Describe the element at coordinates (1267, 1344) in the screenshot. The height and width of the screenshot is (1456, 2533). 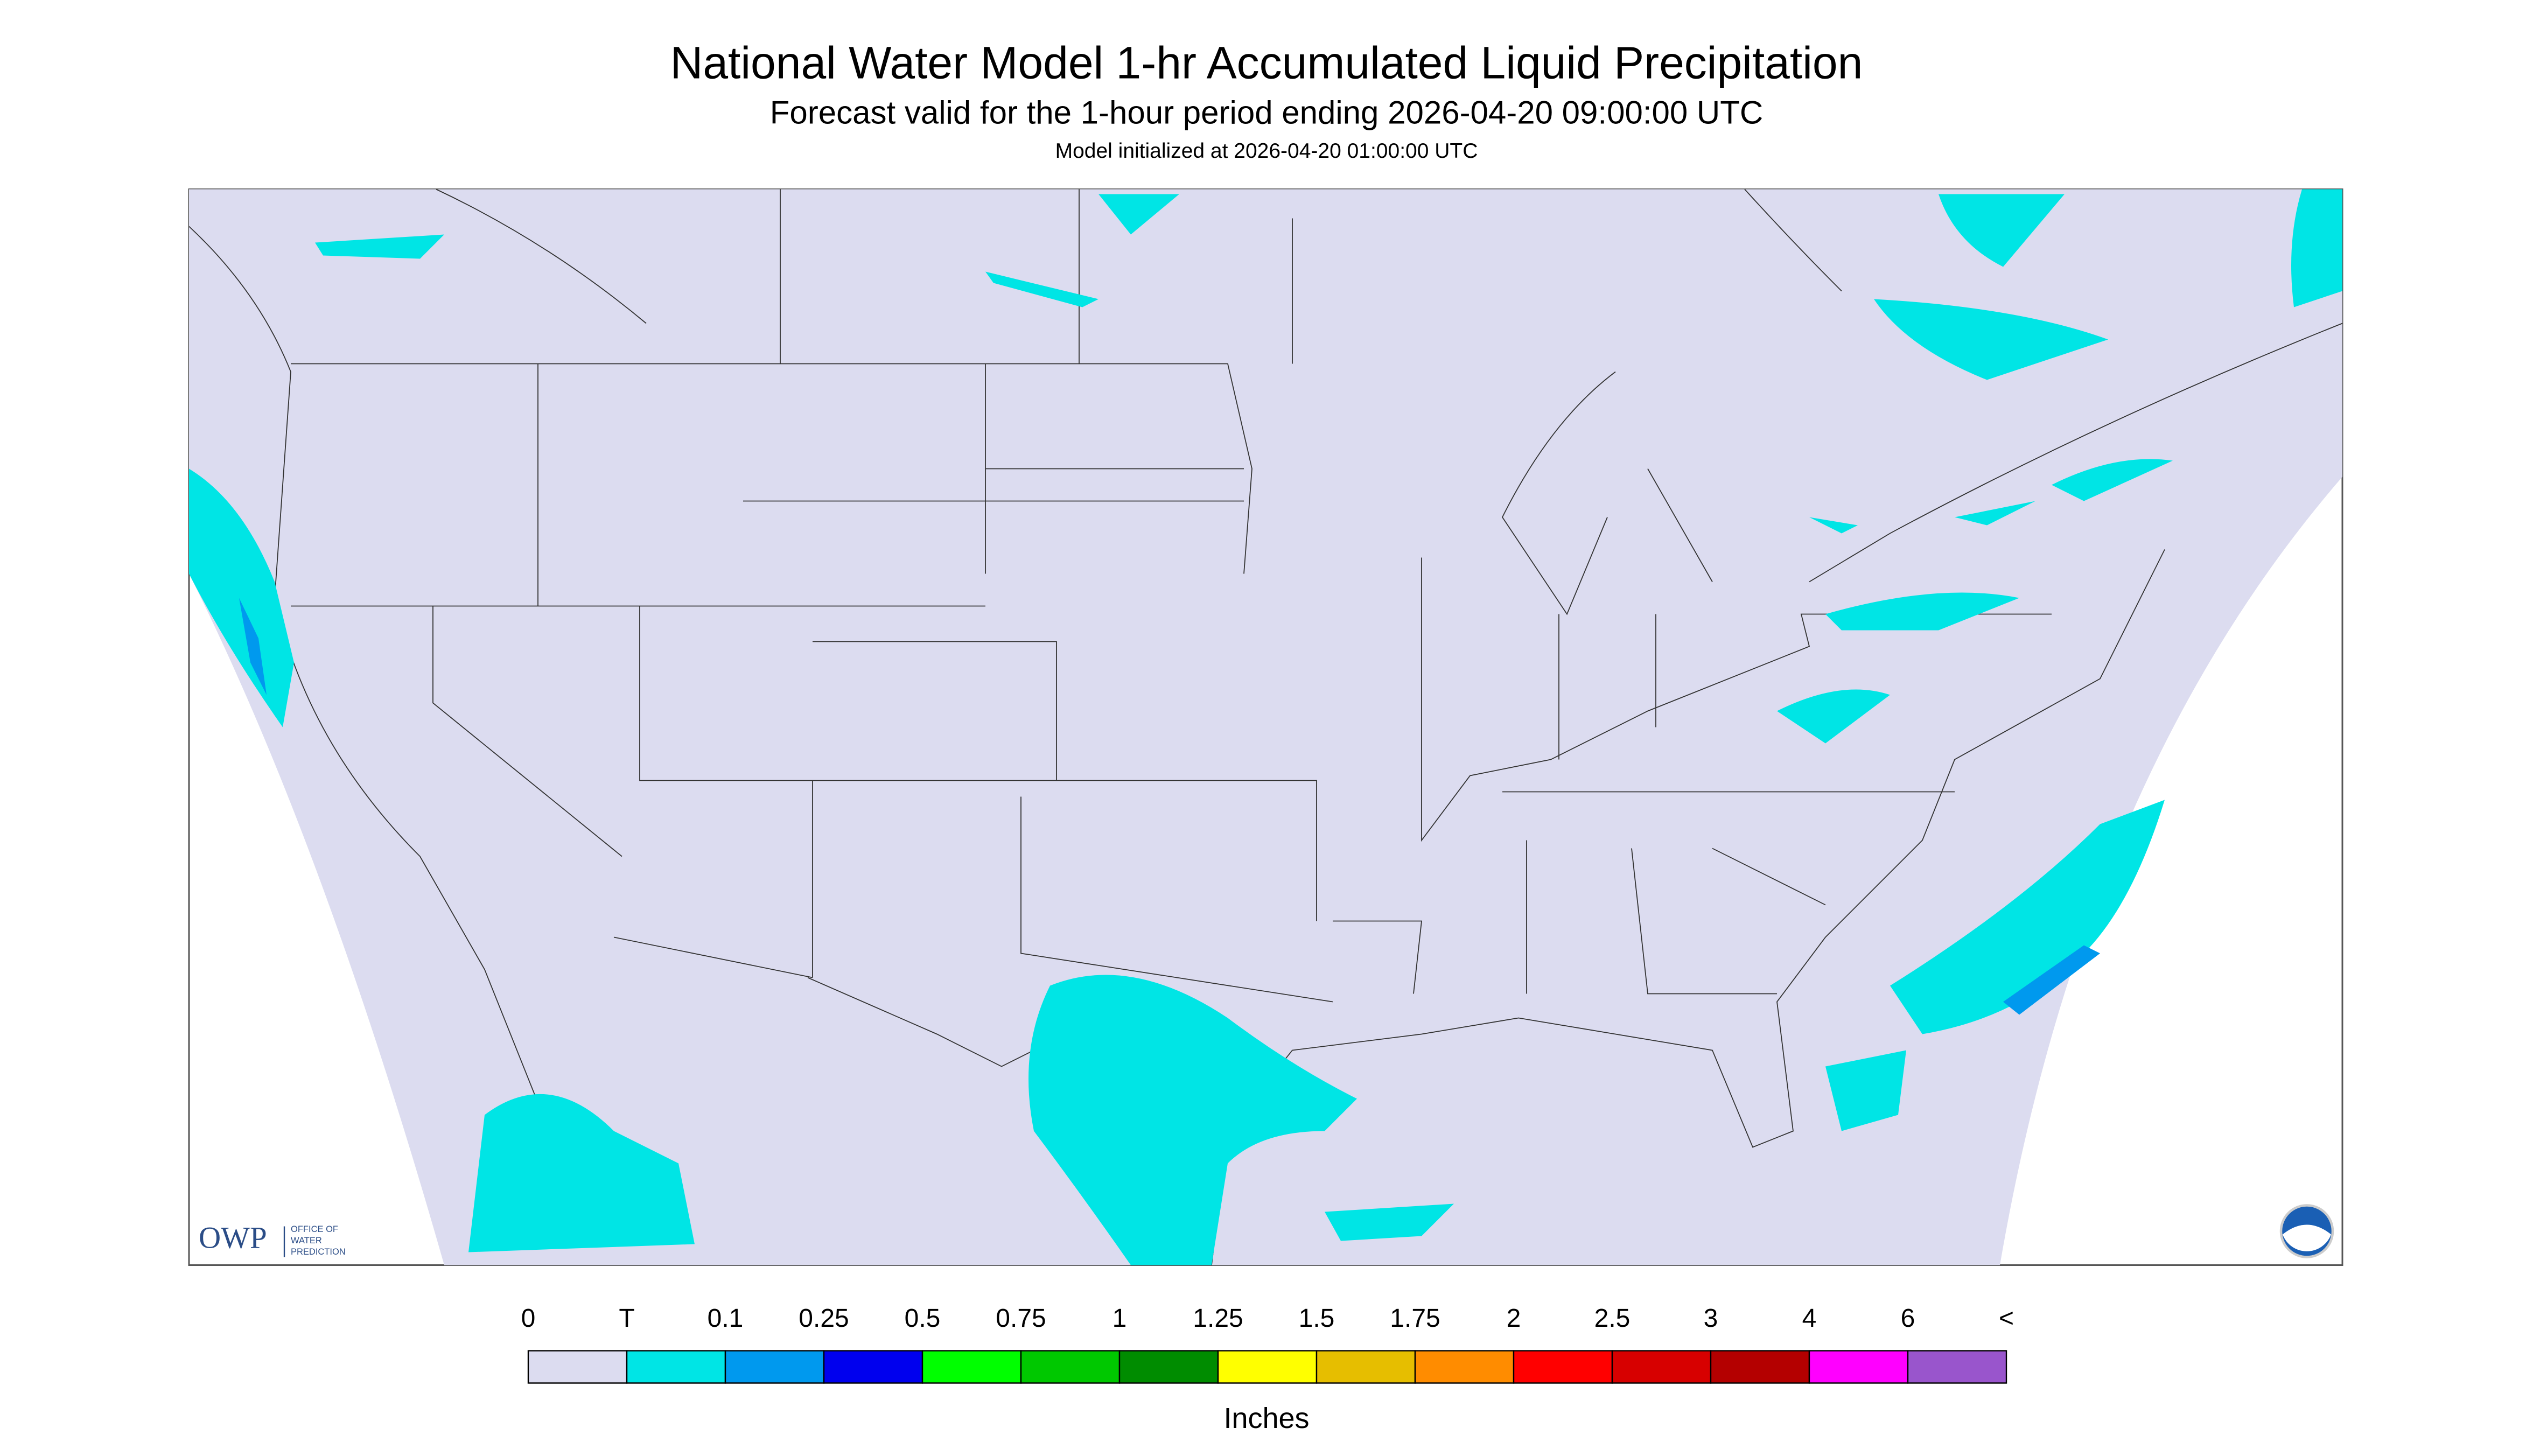
I see `legend: 0 T 0.1 0.25 0.5 0.75 1 1.25 1.5 1.75 2 2.5 3 4 6 <` at that location.